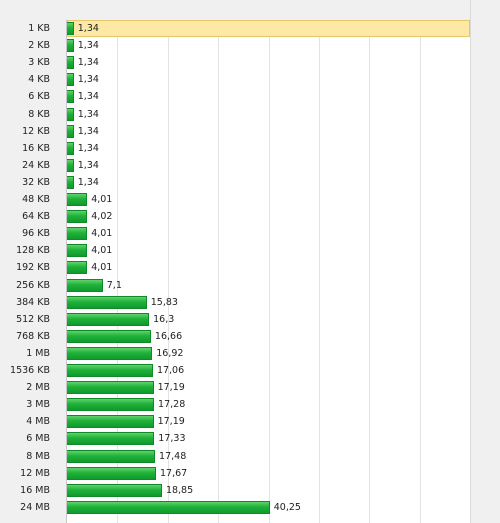 Image resolution: width=500 pixels, height=523 pixels. Describe the element at coordinates (36, 165) in the screenshot. I see `category-label: 24 KB` at that location.